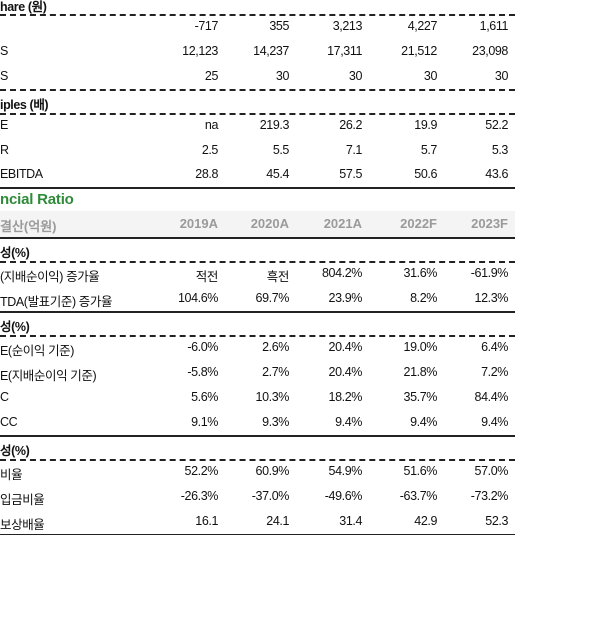 Image resolution: width=598 pixels, height=629 pixels. I want to click on table-row: EBITDA 28.8 45.4 57.5 50.6 43.6, so click(257, 174).